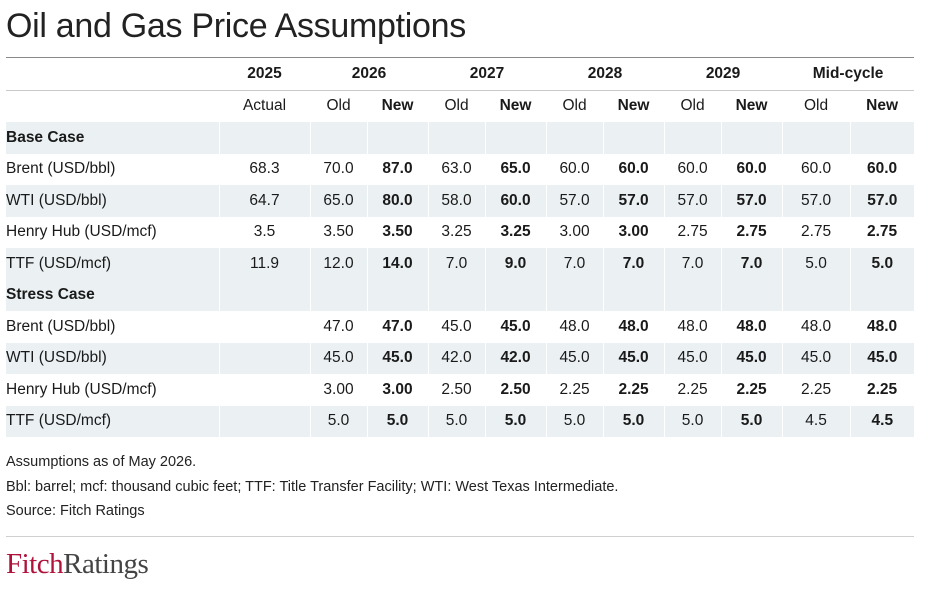  Describe the element at coordinates (236, 26) in the screenshot. I see `page-title: Oil and Gas Price Assumptions` at that location.